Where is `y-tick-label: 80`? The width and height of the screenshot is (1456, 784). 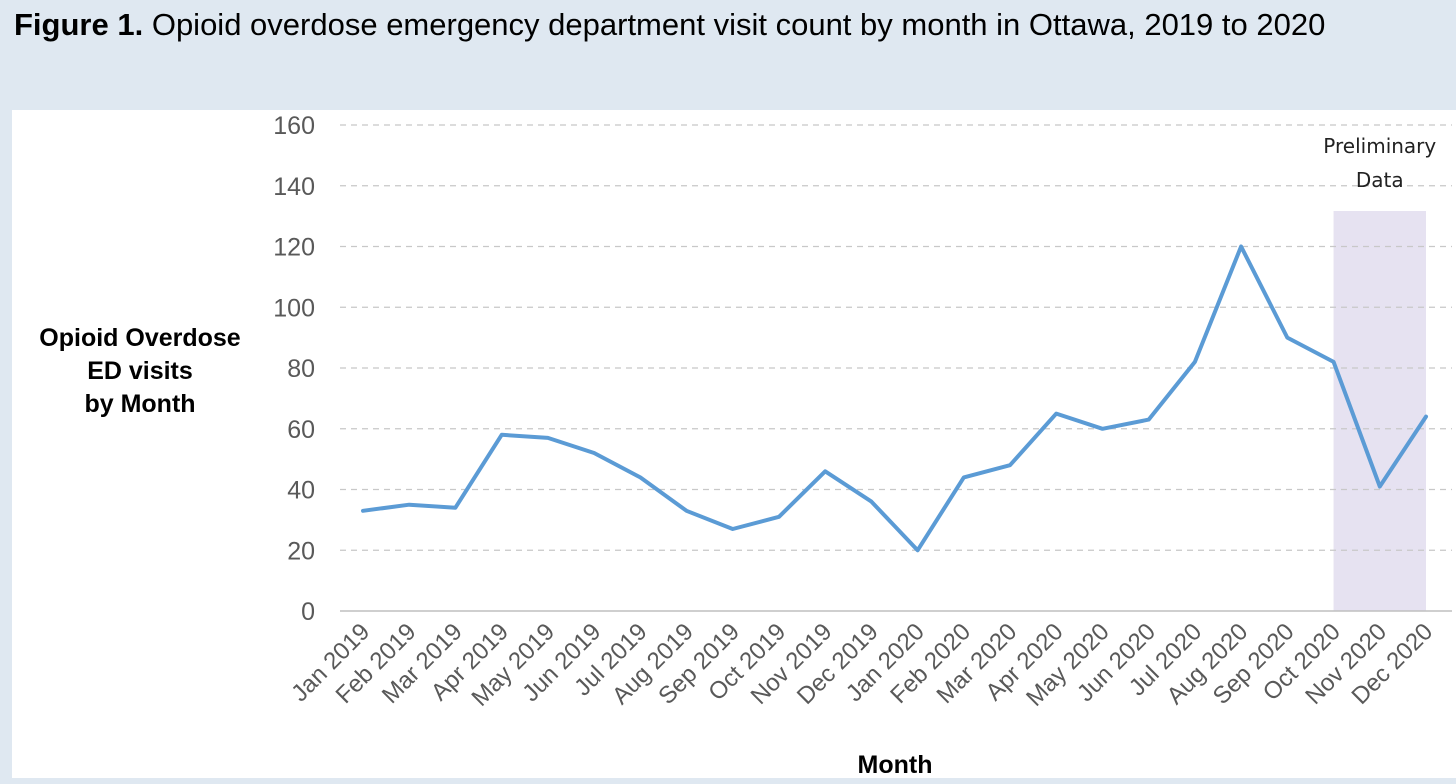
y-tick-label: 80 is located at coordinates (301, 369).